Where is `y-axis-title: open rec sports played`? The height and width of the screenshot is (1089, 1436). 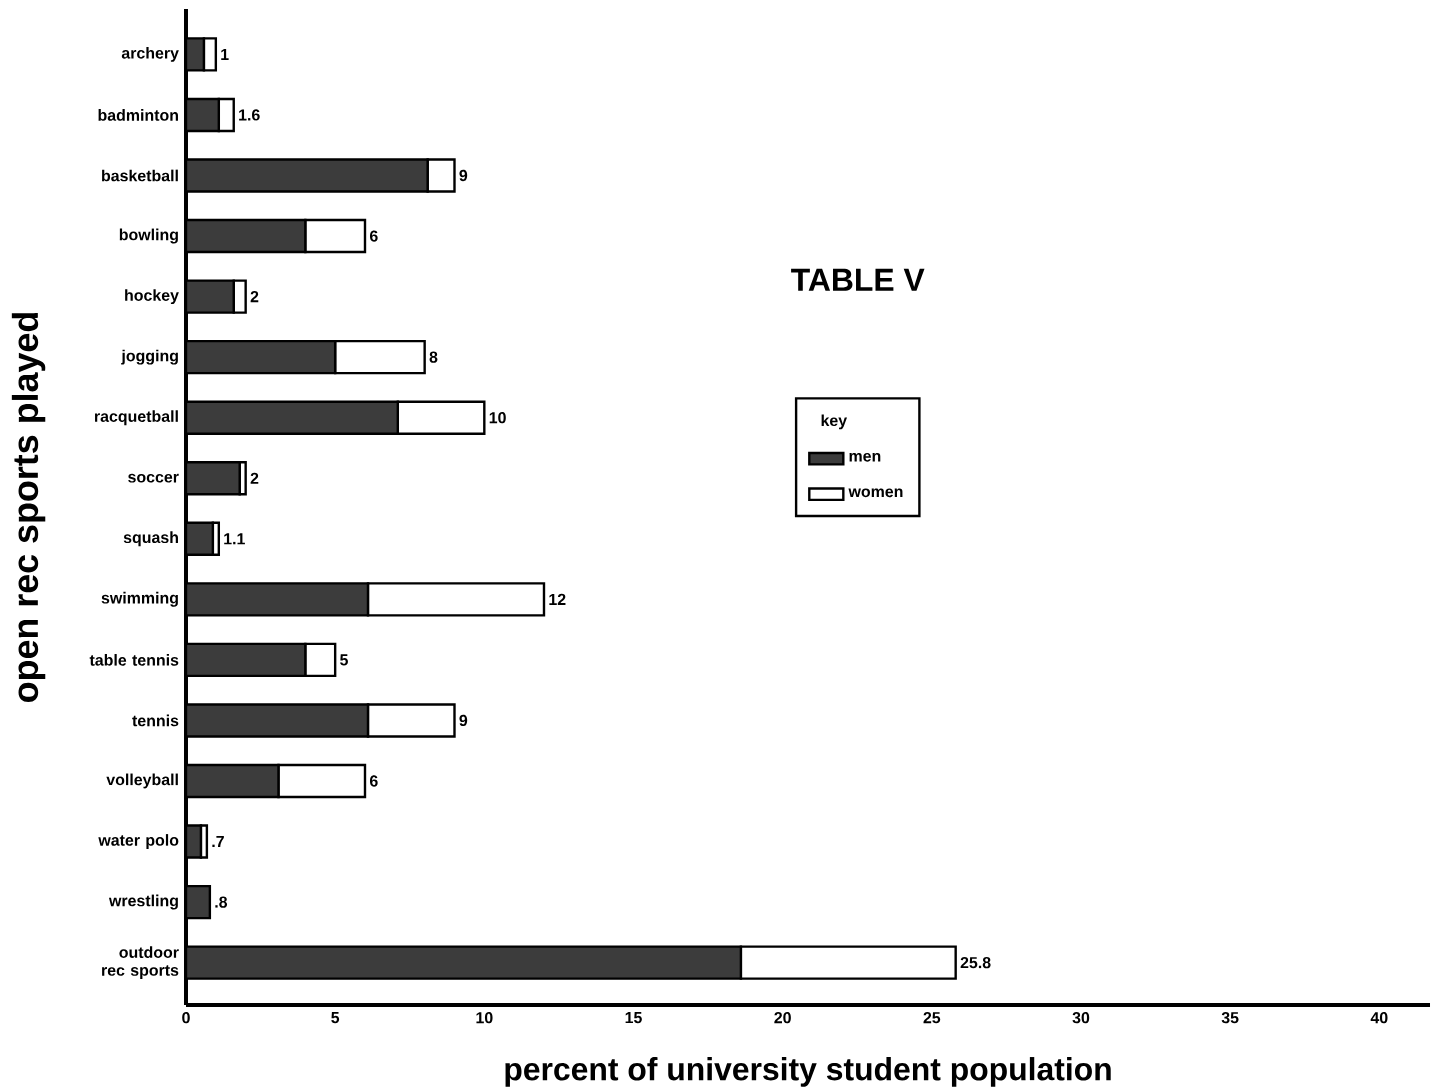
y-axis-title: open rec sports played is located at coordinates (28, 507).